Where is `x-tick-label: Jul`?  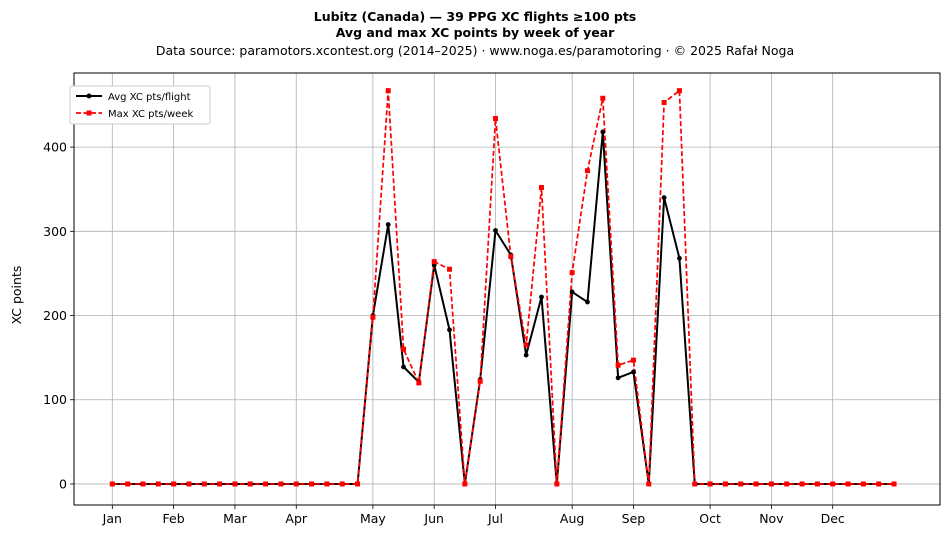
x-tick-label: Jul is located at coordinates (495, 518).